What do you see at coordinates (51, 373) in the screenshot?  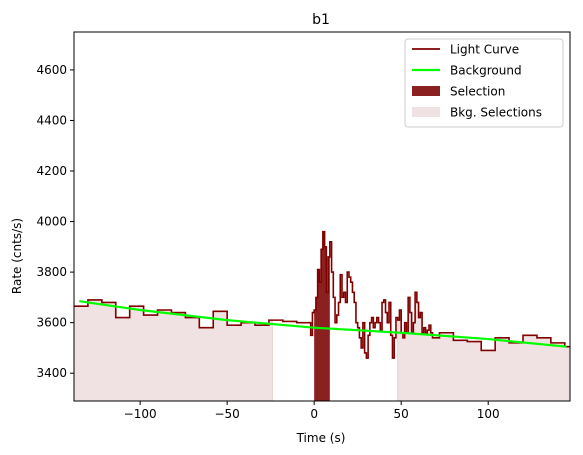 I see `y-tick-label: 3400` at bounding box center [51, 373].